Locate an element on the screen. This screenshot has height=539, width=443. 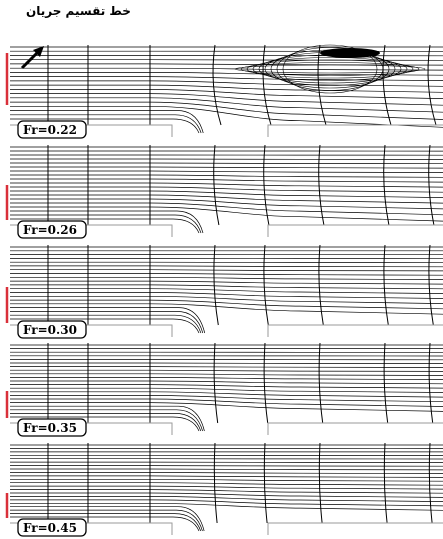
dividing-streamline-label: خط تقسیم جریان is located at coordinates (78, 11).